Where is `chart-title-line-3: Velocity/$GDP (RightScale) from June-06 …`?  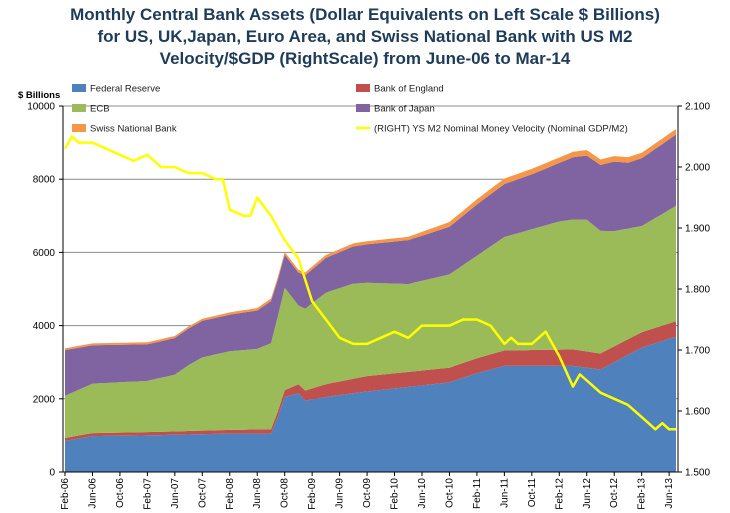
chart-title-line-3: Velocity/$GDP (RightScale) from June-06 … is located at coordinates (365, 58).